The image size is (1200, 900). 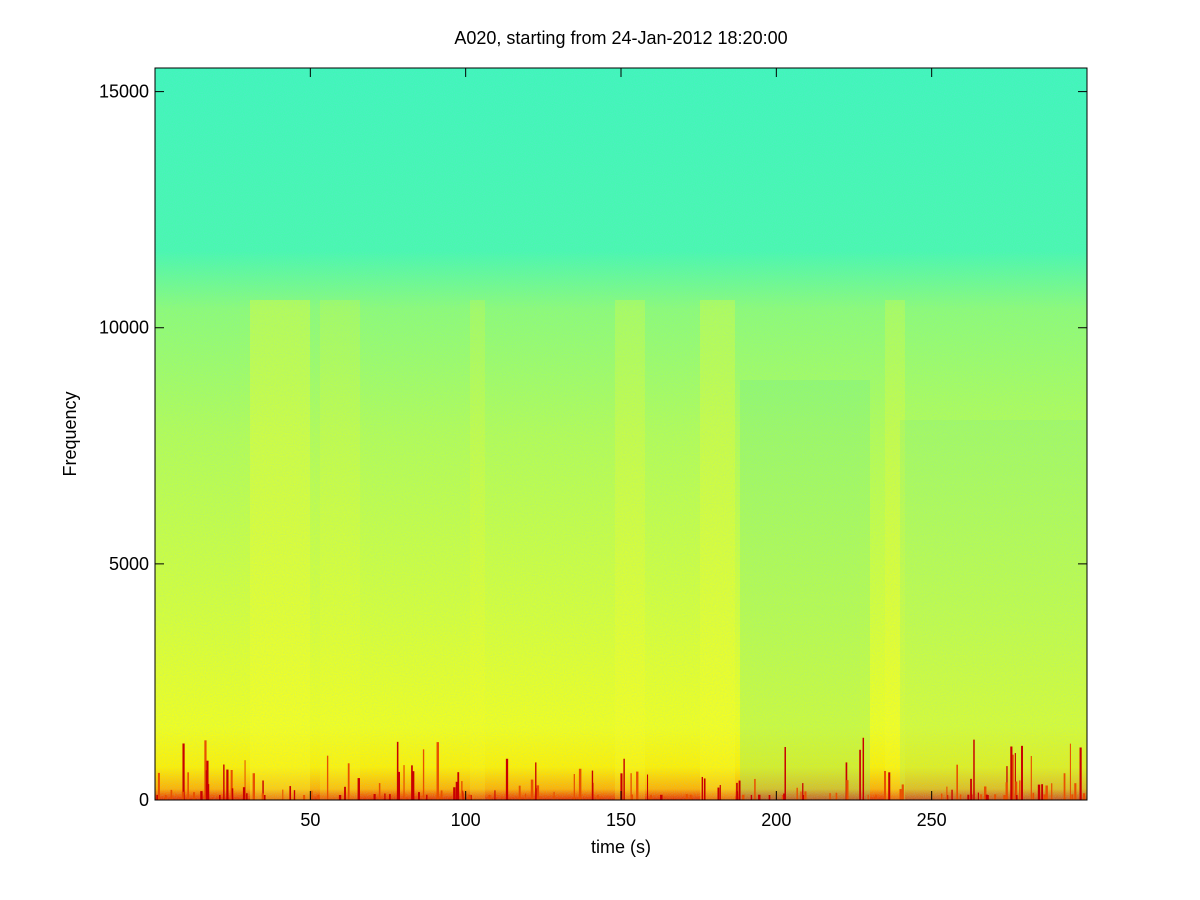 I want to click on y-tick-label: 0, so click(x=144, y=800).